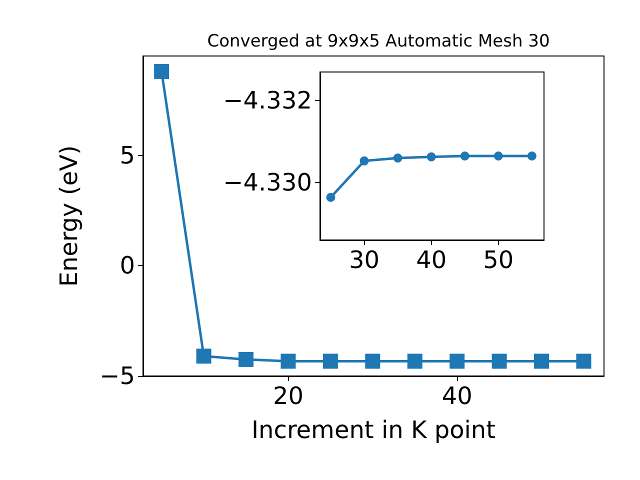 The image size is (640, 480). Describe the element at coordinates (117, 376) in the screenshot. I see `y-tick-label: −5` at that location.